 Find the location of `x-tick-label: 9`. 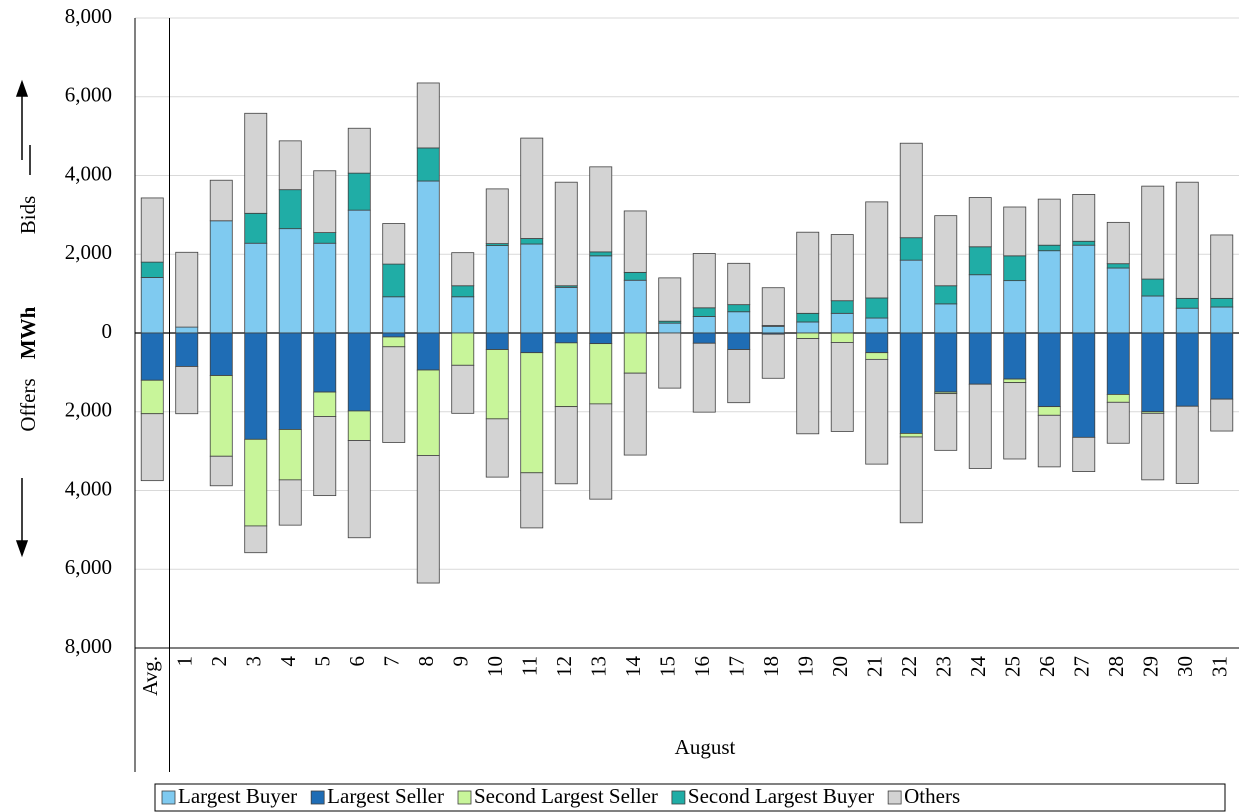

x-tick-label: 9 is located at coordinates (461, 661).